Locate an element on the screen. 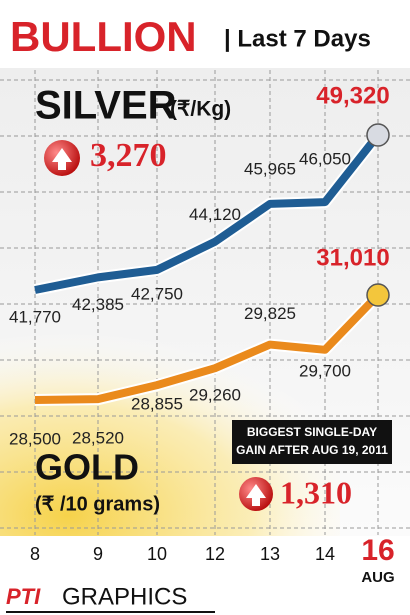 The image size is (410, 615). data-label: 28,500 is located at coordinates (35, 438).